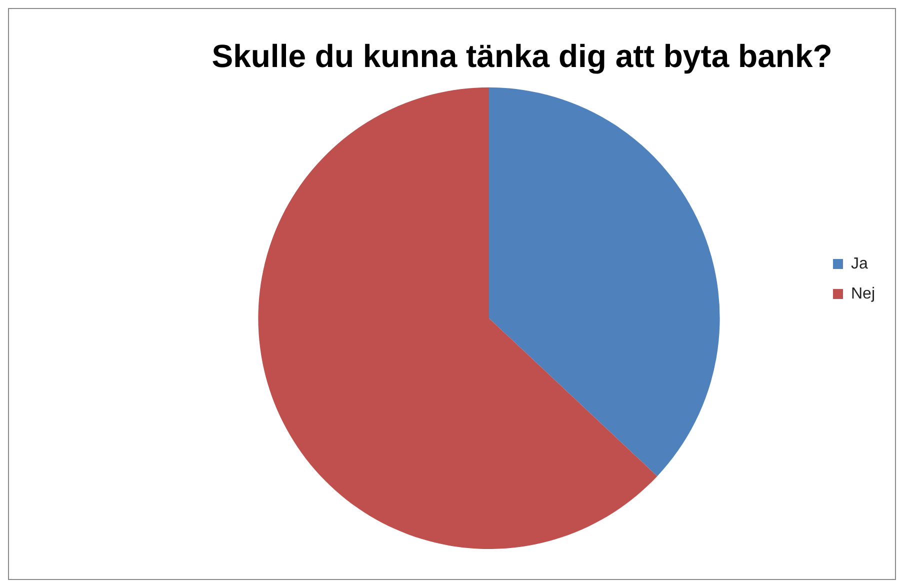 The height and width of the screenshot is (586, 902). I want to click on chart-title: Skulle du kunna tänka dig att byta bank?, so click(522, 56).